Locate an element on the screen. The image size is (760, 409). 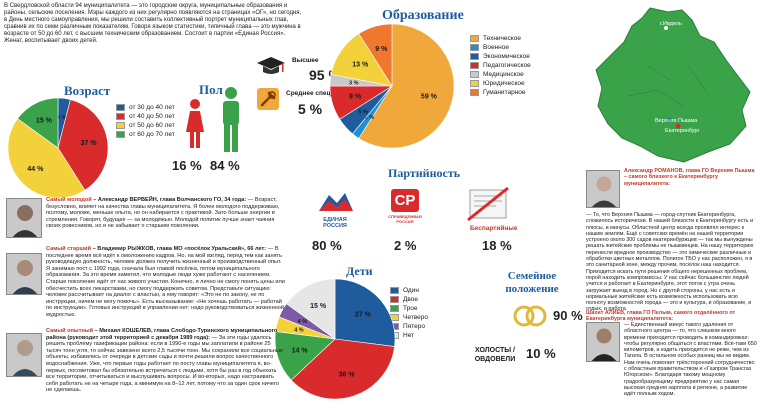
age-pie-chart: 4 % 37 % 44 % 15 % is located at coordinates (58, 148).